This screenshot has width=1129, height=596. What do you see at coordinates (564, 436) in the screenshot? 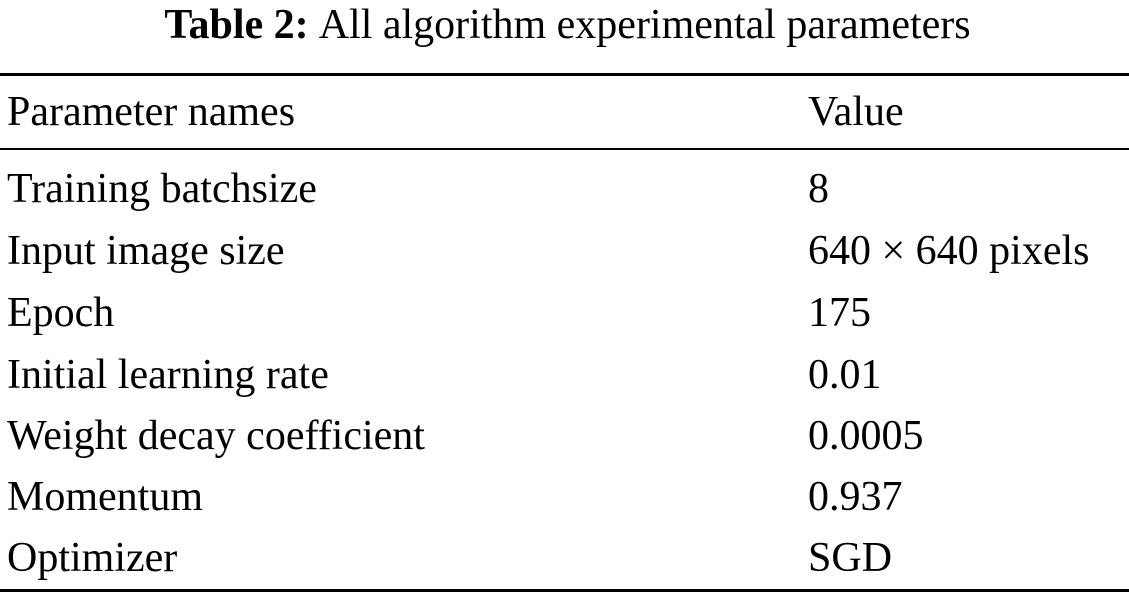
I see `table-row: Weight decay coefficient 0.0005` at bounding box center [564, 436].